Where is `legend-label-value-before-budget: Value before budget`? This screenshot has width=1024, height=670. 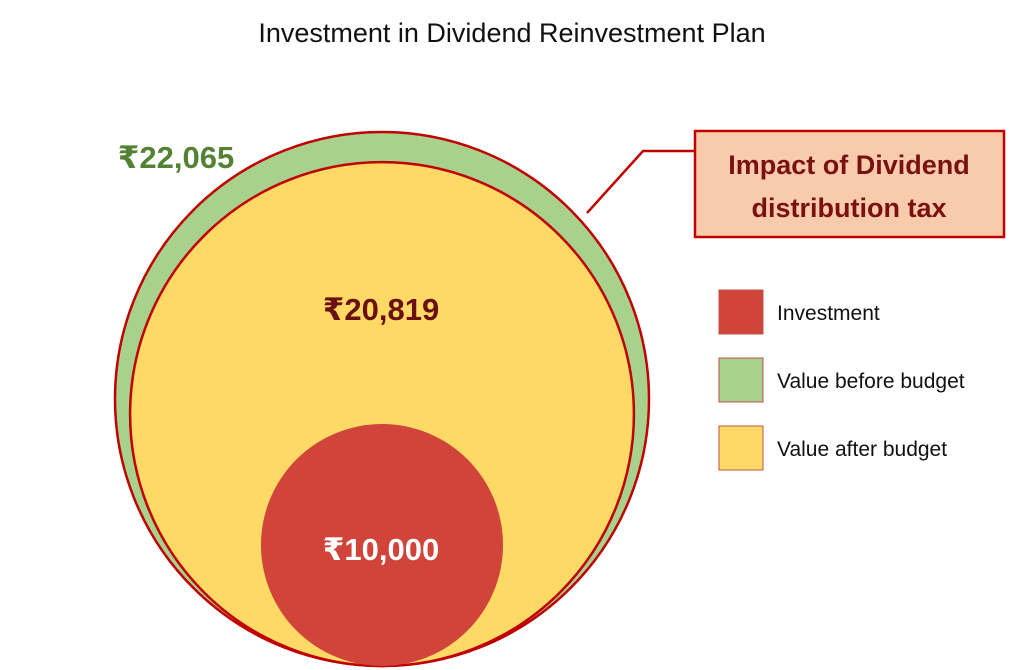 legend-label-value-before-budget: Value before budget is located at coordinates (871, 381).